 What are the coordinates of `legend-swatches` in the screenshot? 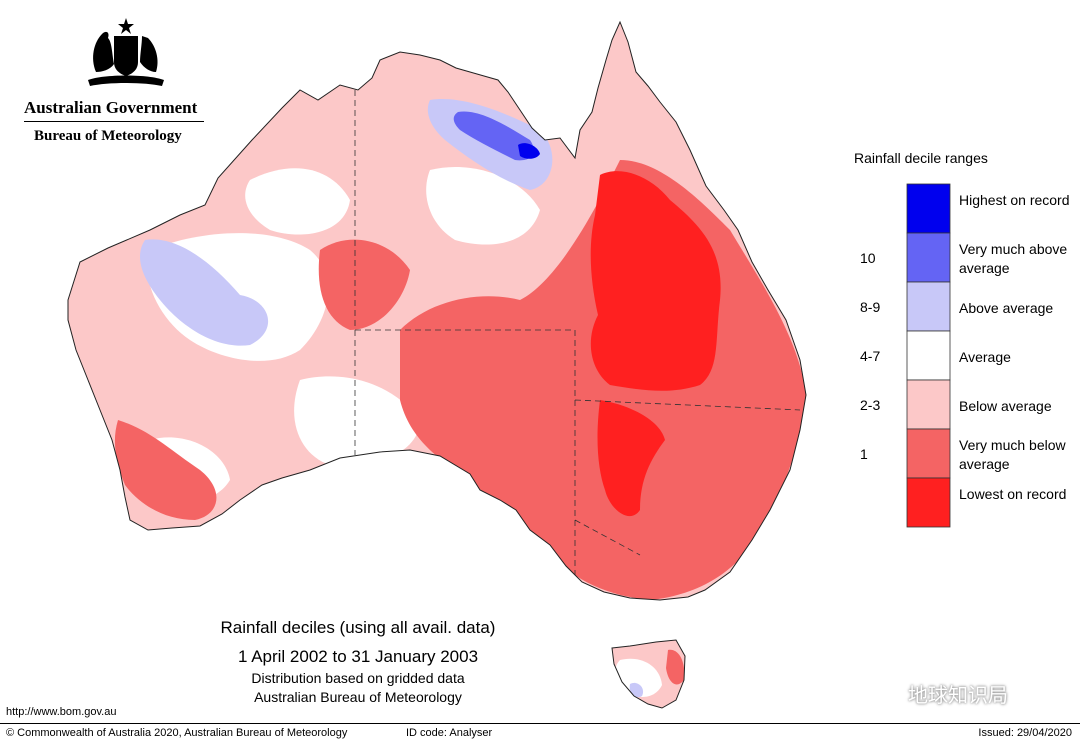 It's located at (928, 355).